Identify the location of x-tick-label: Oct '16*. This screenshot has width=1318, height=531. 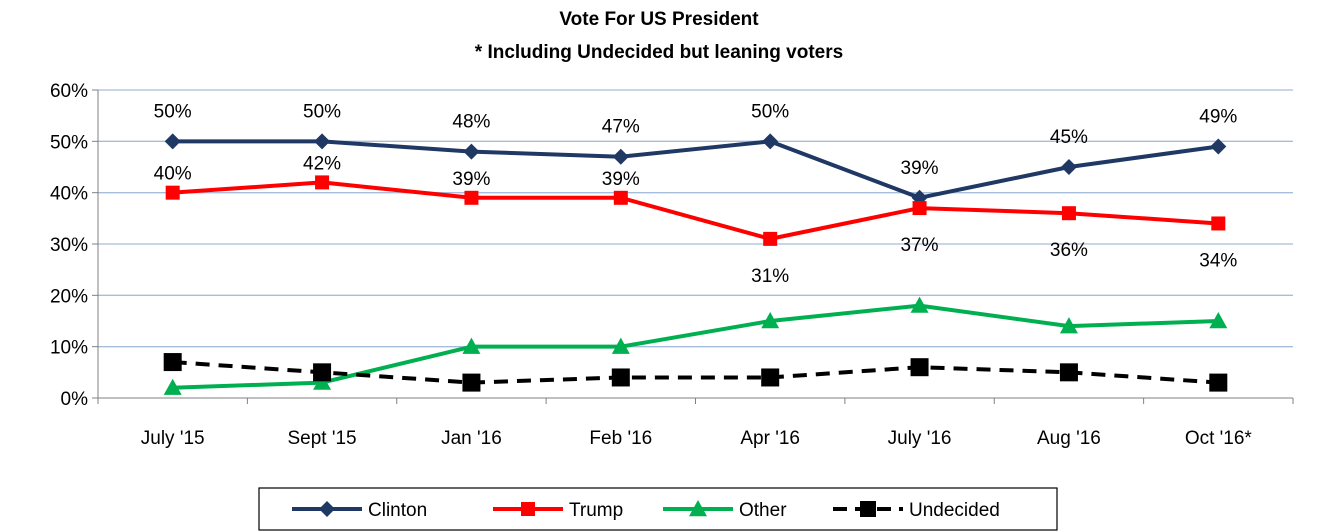
(1219, 438).